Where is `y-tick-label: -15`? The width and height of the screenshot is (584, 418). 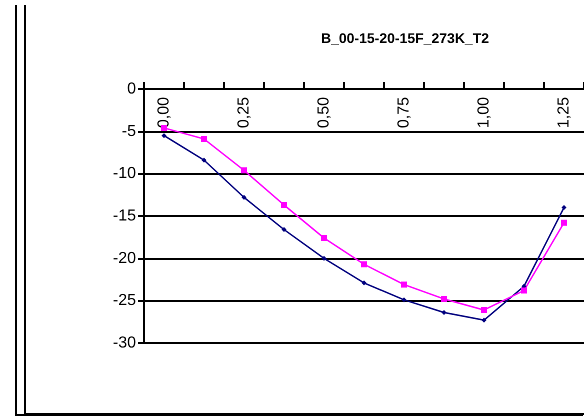
y-tick-label: -15 is located at coordinates (124, 216).